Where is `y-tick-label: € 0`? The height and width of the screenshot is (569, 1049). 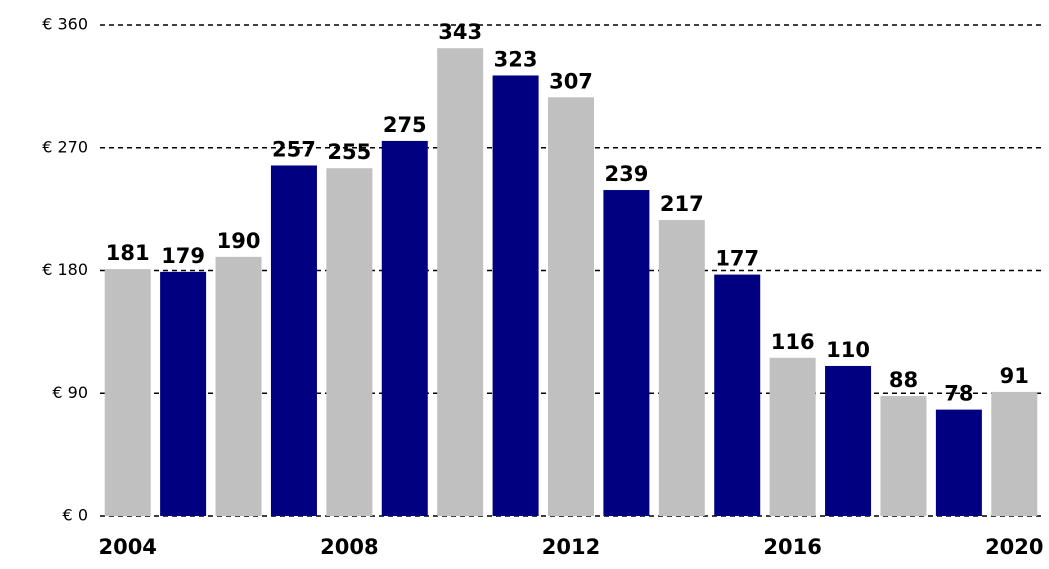 y-tick-label: € 0 is located at coordinates (75, 515).